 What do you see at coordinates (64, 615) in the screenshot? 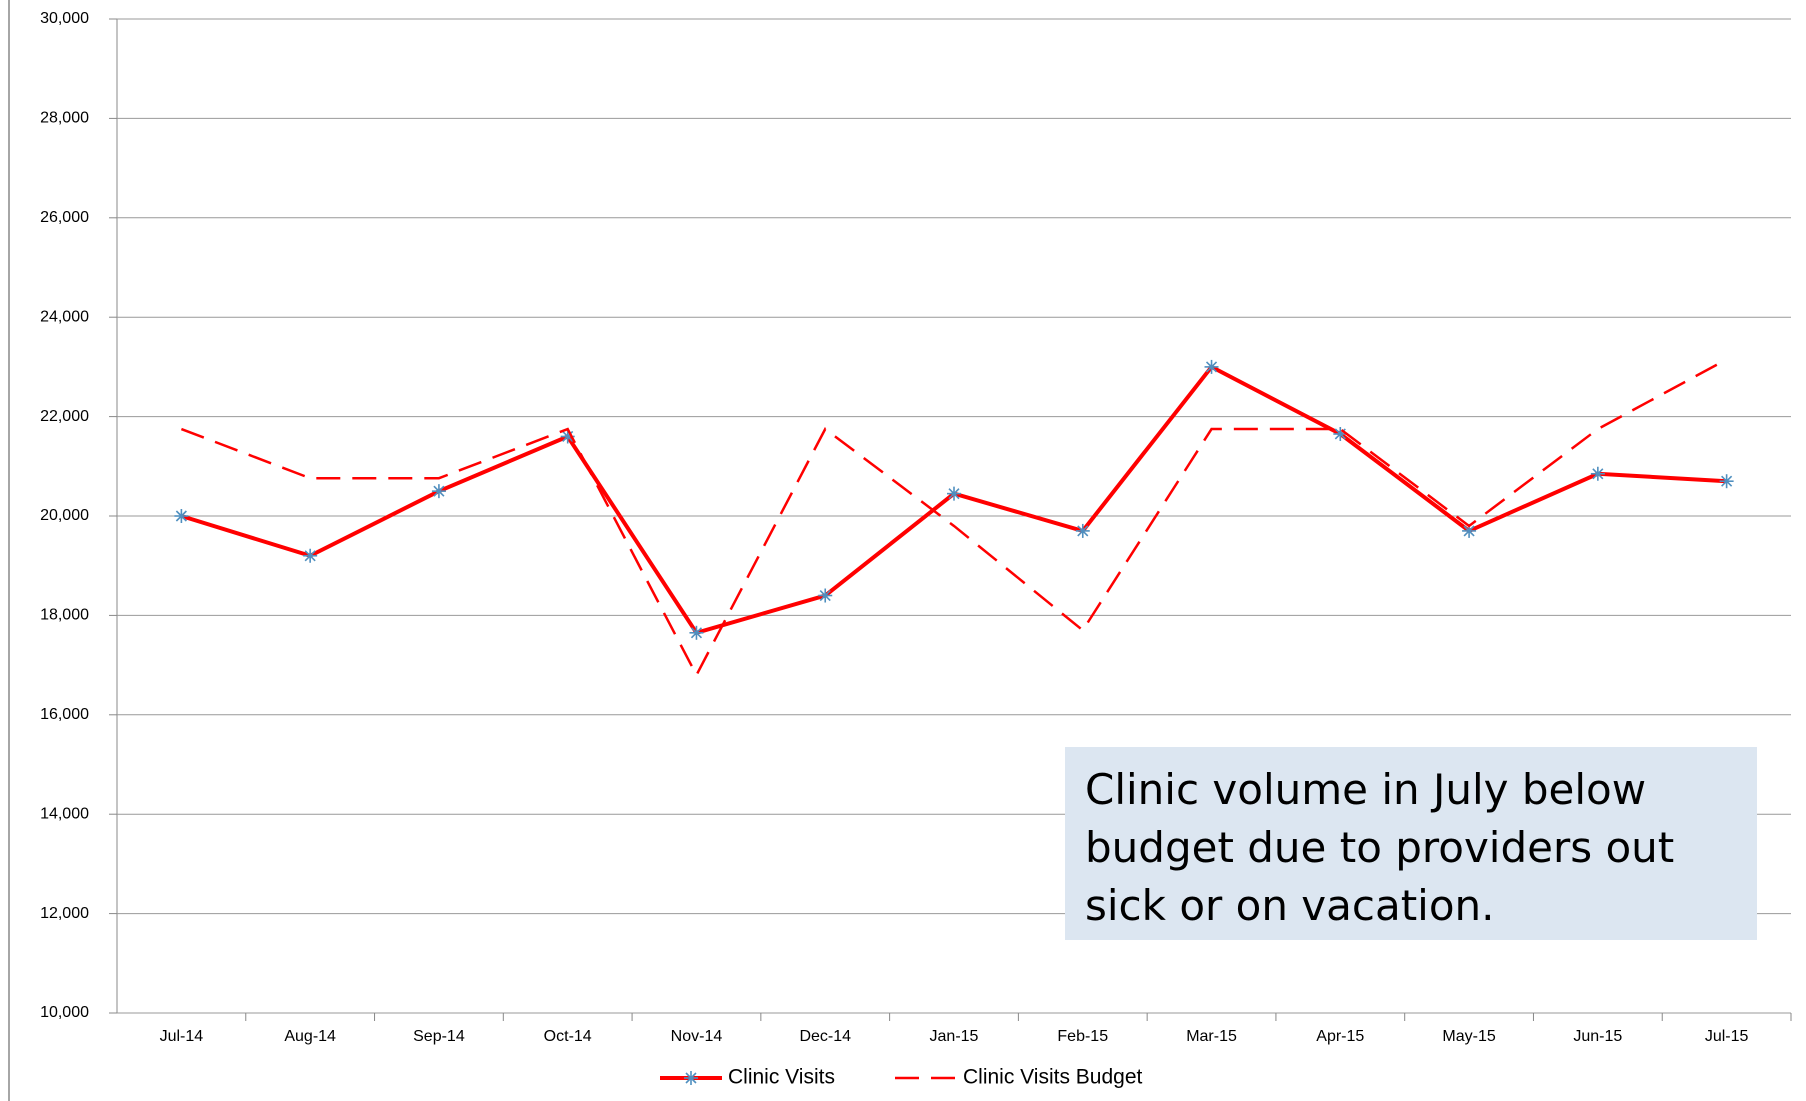
I see `y-tick-label: 18,000` at bounding box center [64, 615].